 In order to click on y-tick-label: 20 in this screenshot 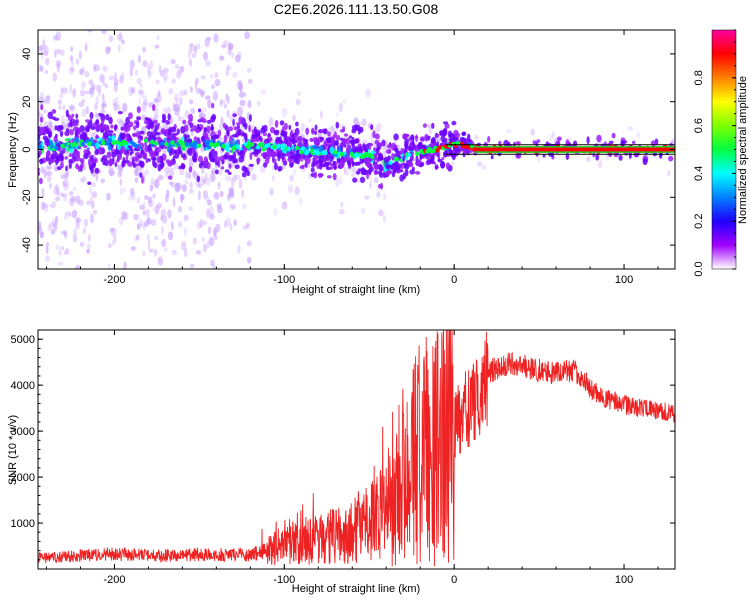, I will do `click(27, 102)`.